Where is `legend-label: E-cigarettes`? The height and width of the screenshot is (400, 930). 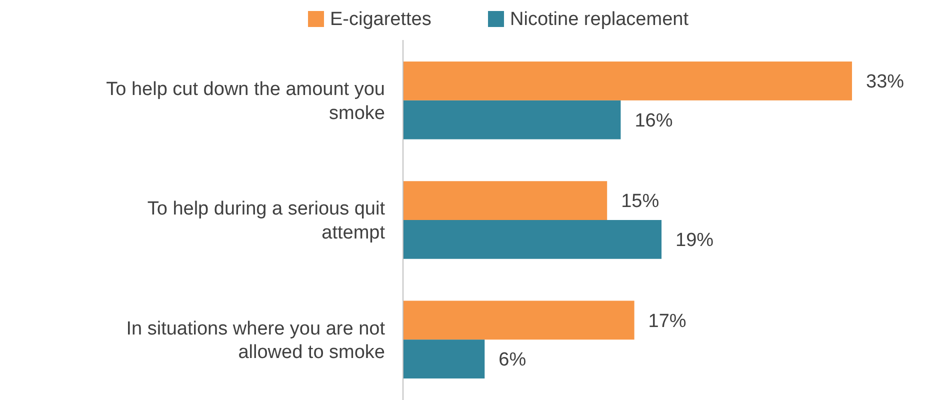 legend-label: E-cigarettes is located at coordinates (381, 19).